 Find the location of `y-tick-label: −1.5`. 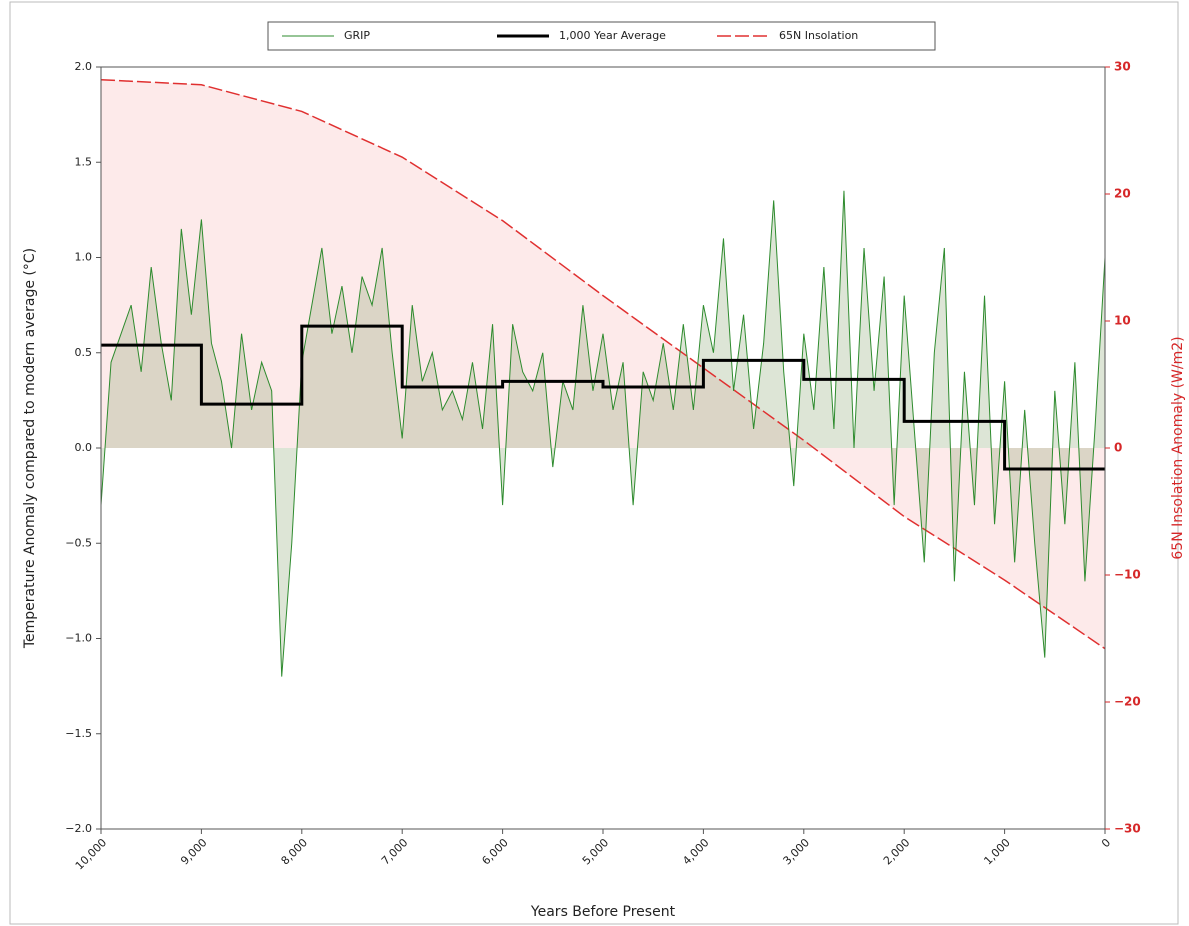

y-tick-label: −1.5 is located at coordinates (78, 733).